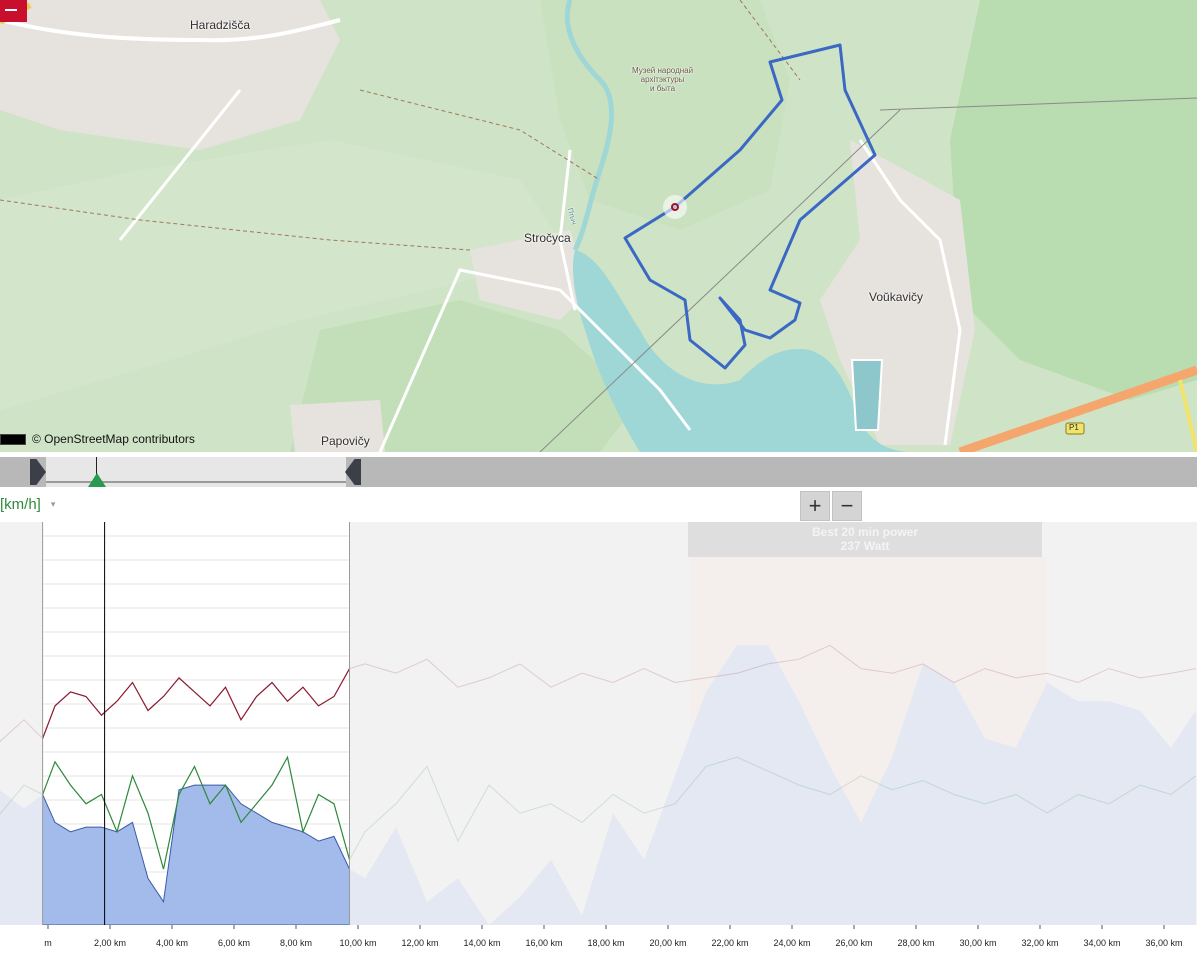  Describe the element at coordinates (20, 504) in the screenshot. I see `unit-select-label: [km/h]` at that location.